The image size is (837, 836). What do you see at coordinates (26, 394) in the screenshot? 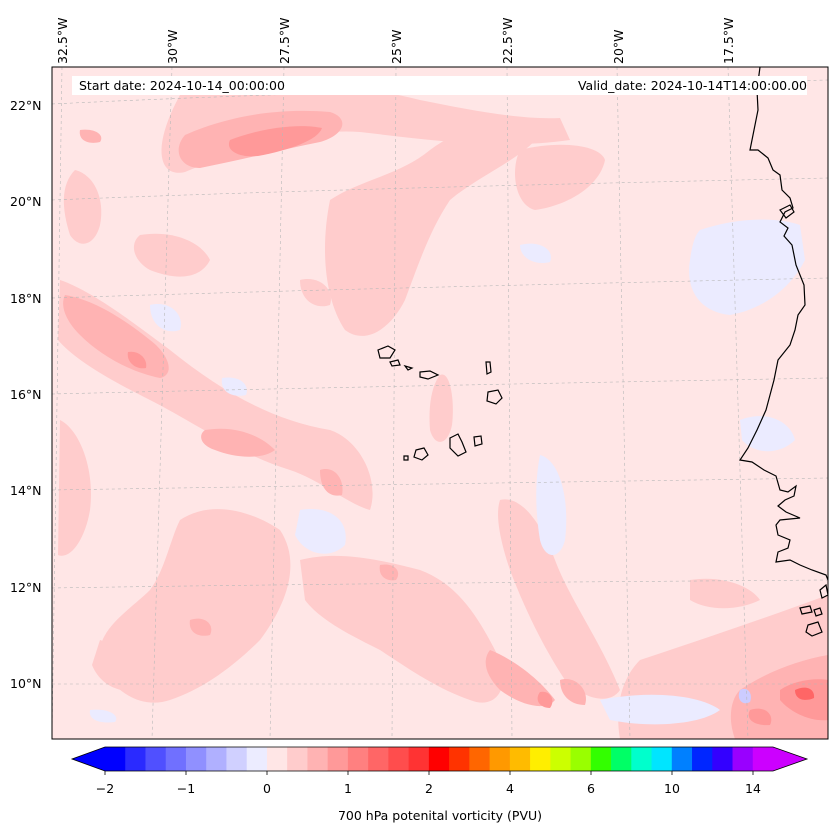
I see `lat-label: 16°N` at bounding box center [26, 394].